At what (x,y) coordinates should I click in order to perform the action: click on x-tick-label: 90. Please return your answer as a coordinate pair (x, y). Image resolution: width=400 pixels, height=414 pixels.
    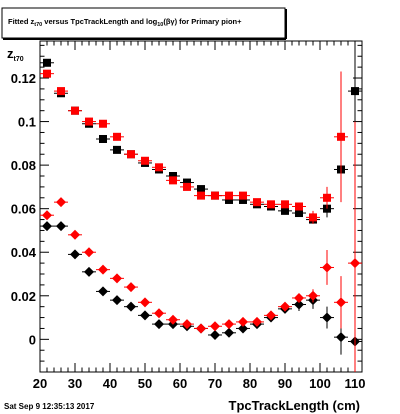
    Looking at the image, I should click on (285, 383).